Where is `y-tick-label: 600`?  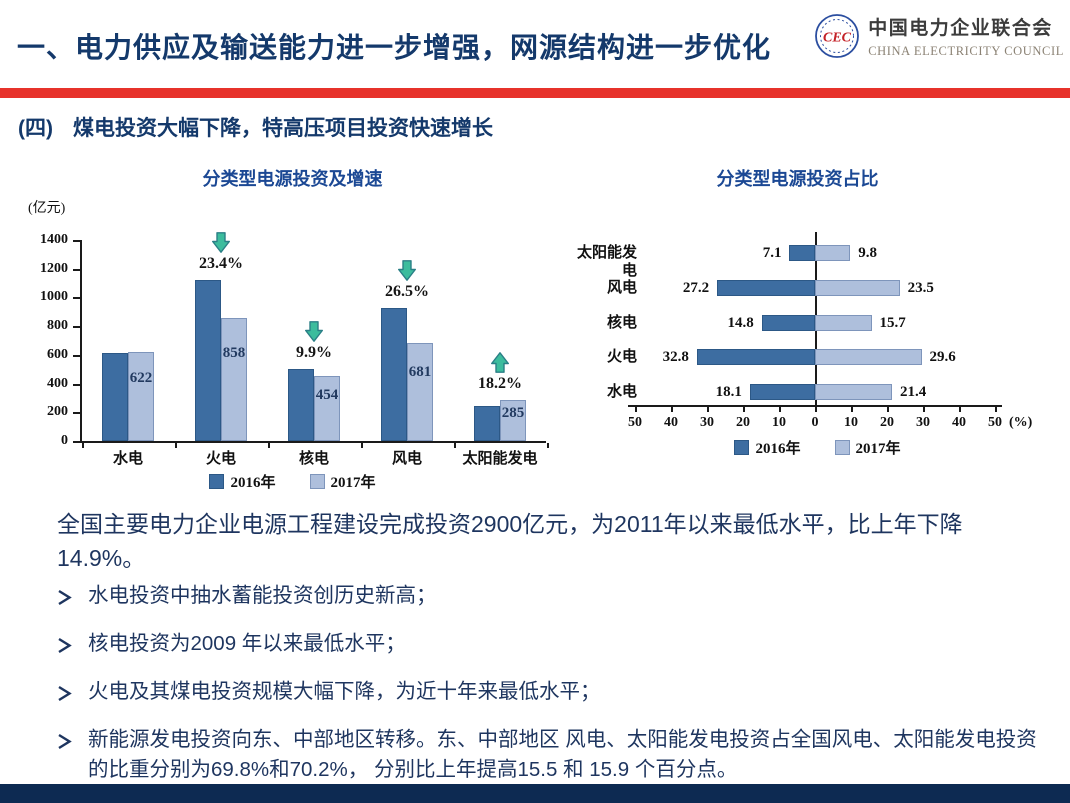
y-tick-label: 600 is located at coordinates (57, 354).